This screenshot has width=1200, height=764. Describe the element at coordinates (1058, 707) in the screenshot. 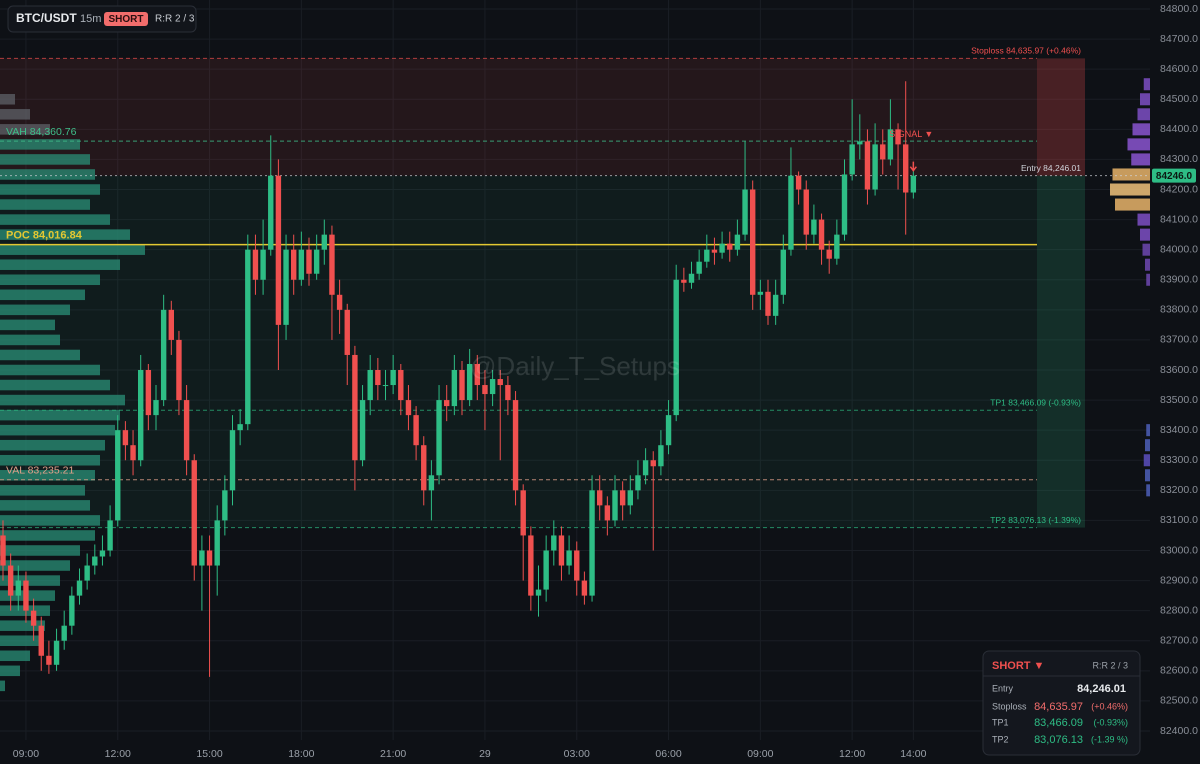

I see `row-price: 84,635.97` at that location.